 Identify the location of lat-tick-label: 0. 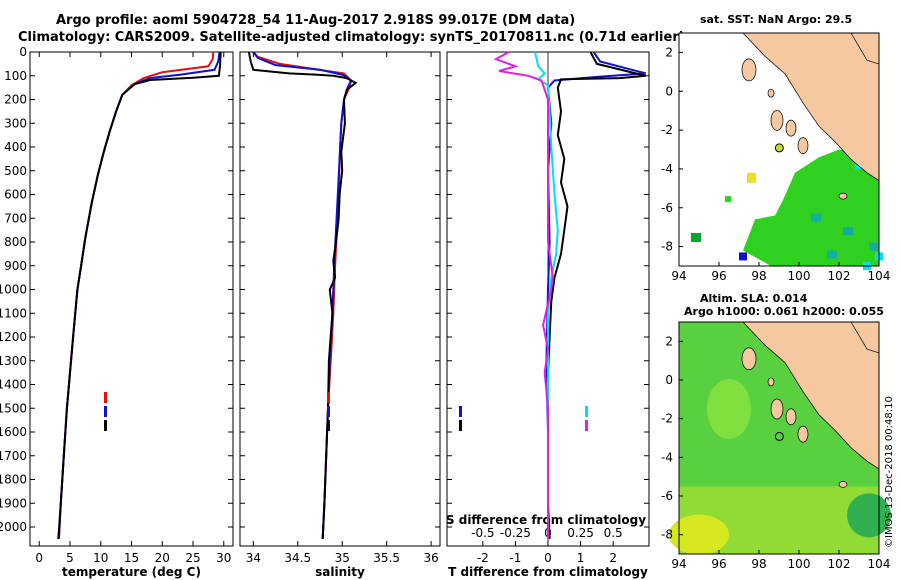
(669, 380).